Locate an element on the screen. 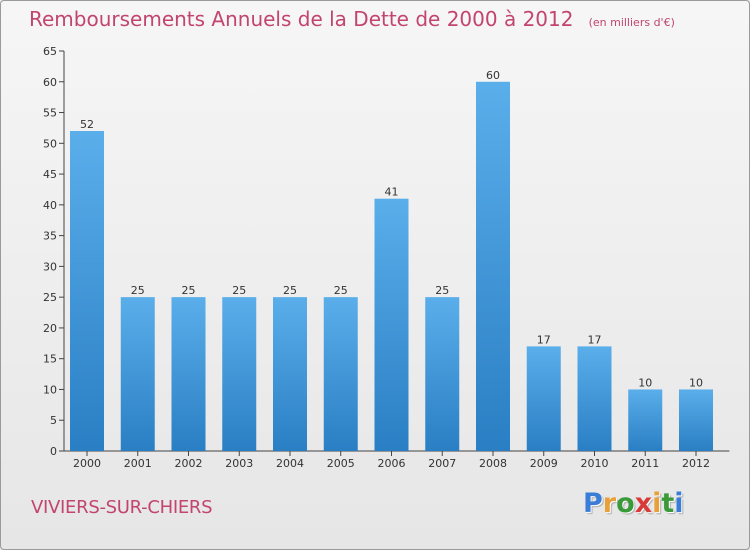  value-label-2009: 17 is located at coordinates (544, 339).